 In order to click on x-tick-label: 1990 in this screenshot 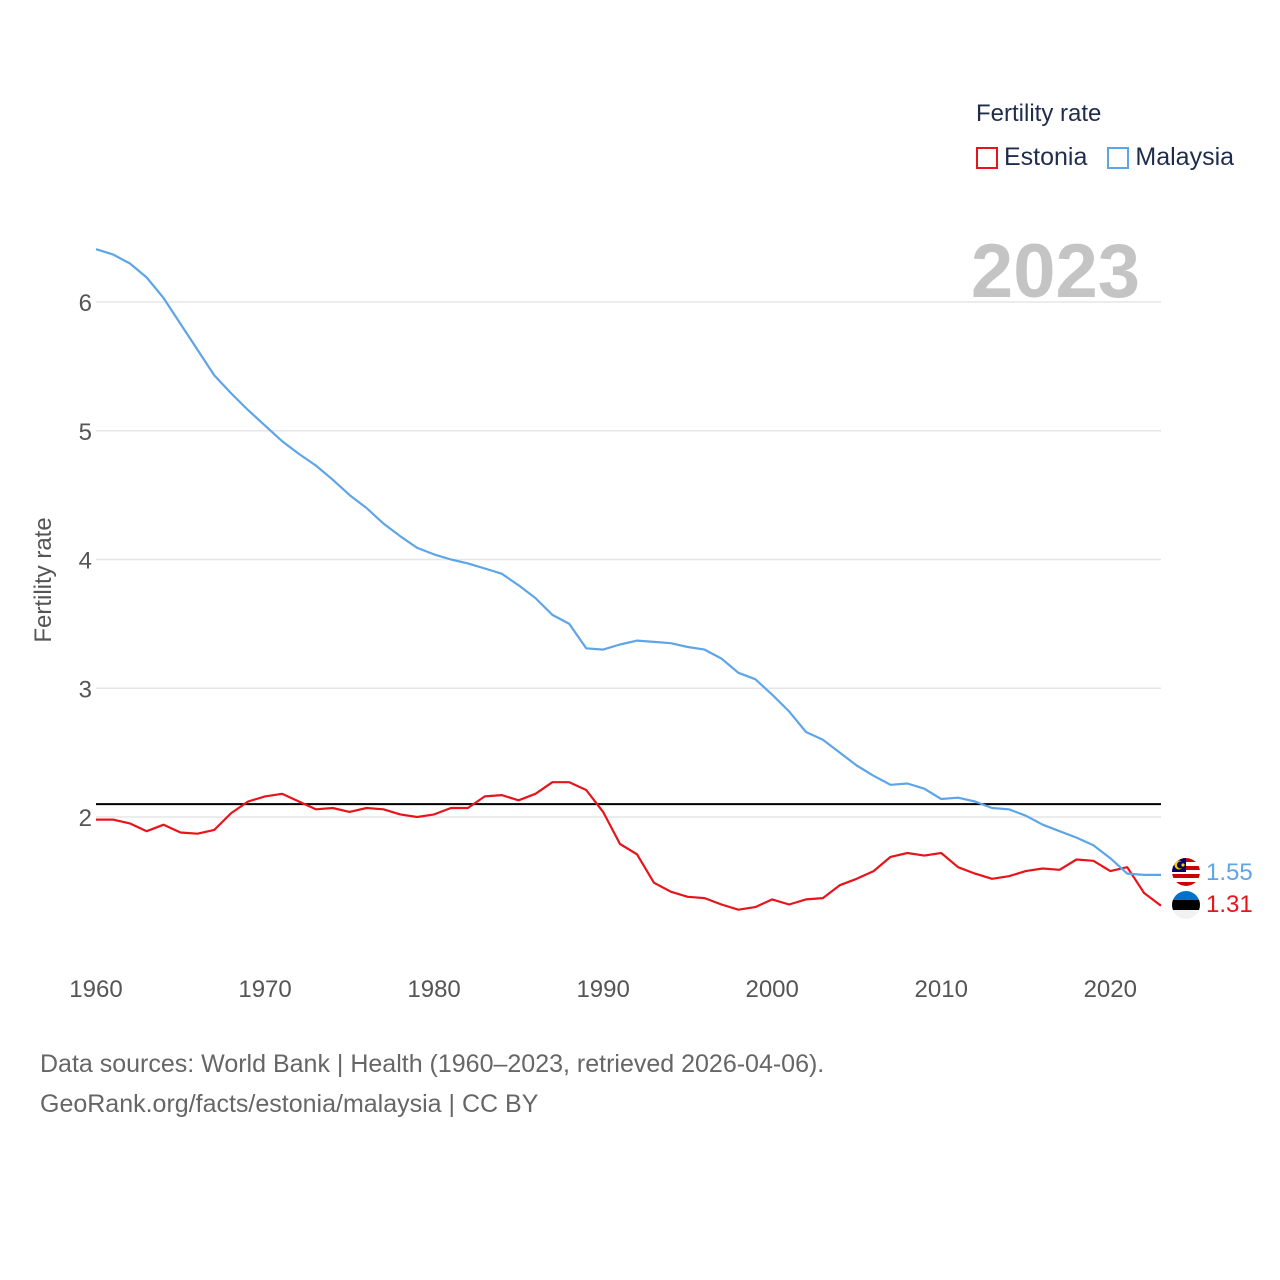, I will do `click(602, 989)`.